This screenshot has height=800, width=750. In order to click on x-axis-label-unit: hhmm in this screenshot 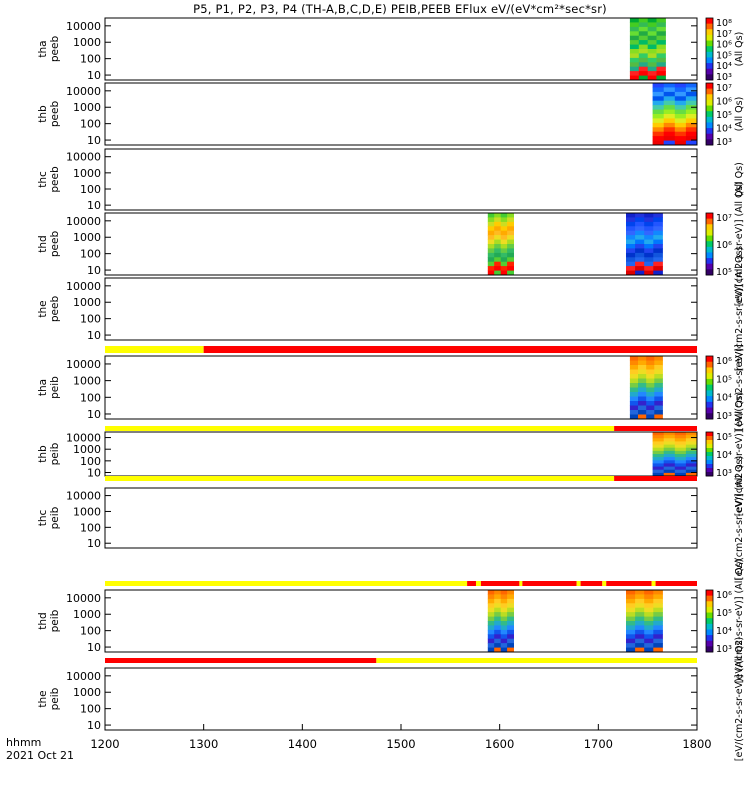, I will do `click(23, 742)`.